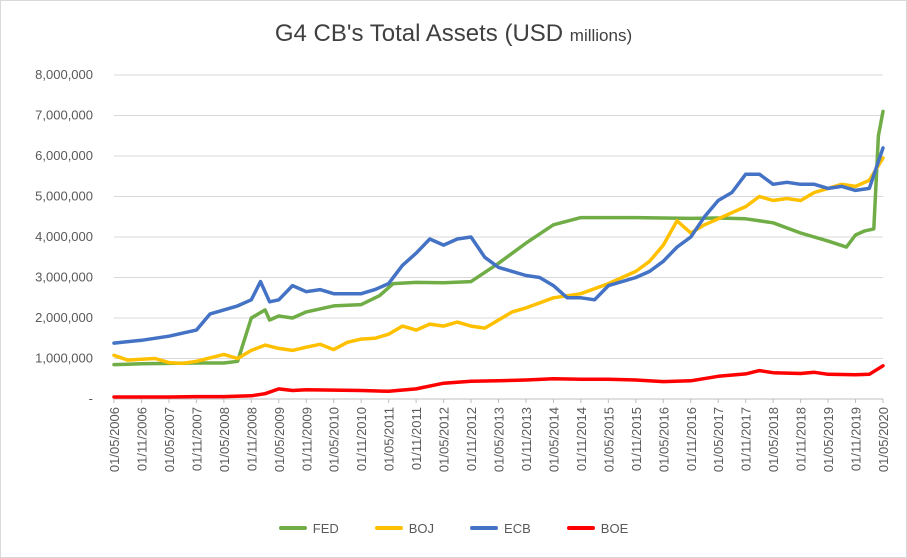 This screenshot has height=558, width=907. What do you see at coordinates (64, 277) in the screenshot?
I see `y-tick-label: 3,000,000` at bounding box center [64, 277].